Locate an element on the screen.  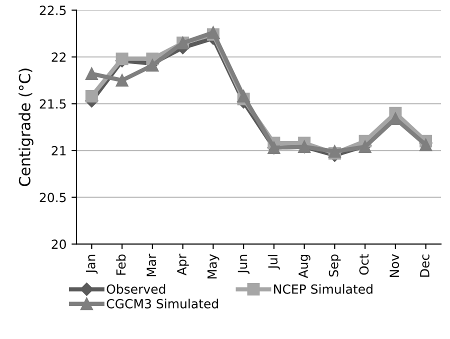
legend-label: NCEP Simulated is located at coordinates (323, 289).